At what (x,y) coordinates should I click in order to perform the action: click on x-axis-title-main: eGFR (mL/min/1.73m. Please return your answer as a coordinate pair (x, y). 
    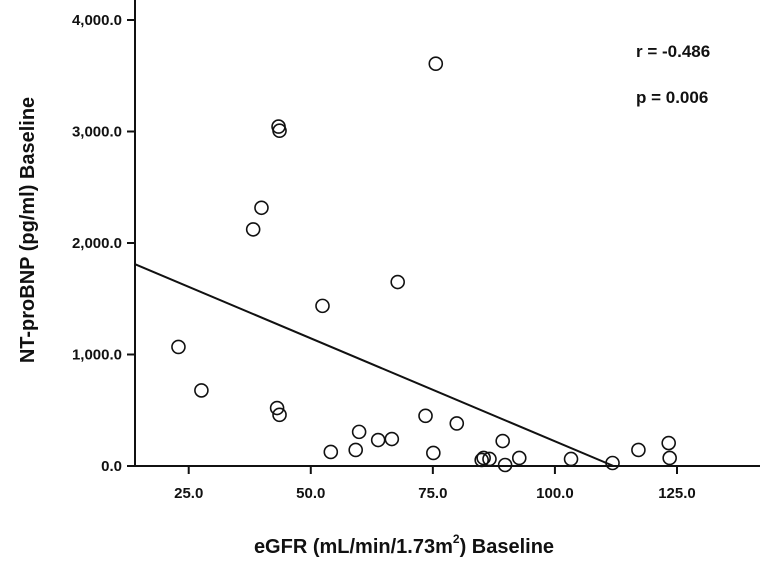
    Looking at the image, I should click on (353, 547).